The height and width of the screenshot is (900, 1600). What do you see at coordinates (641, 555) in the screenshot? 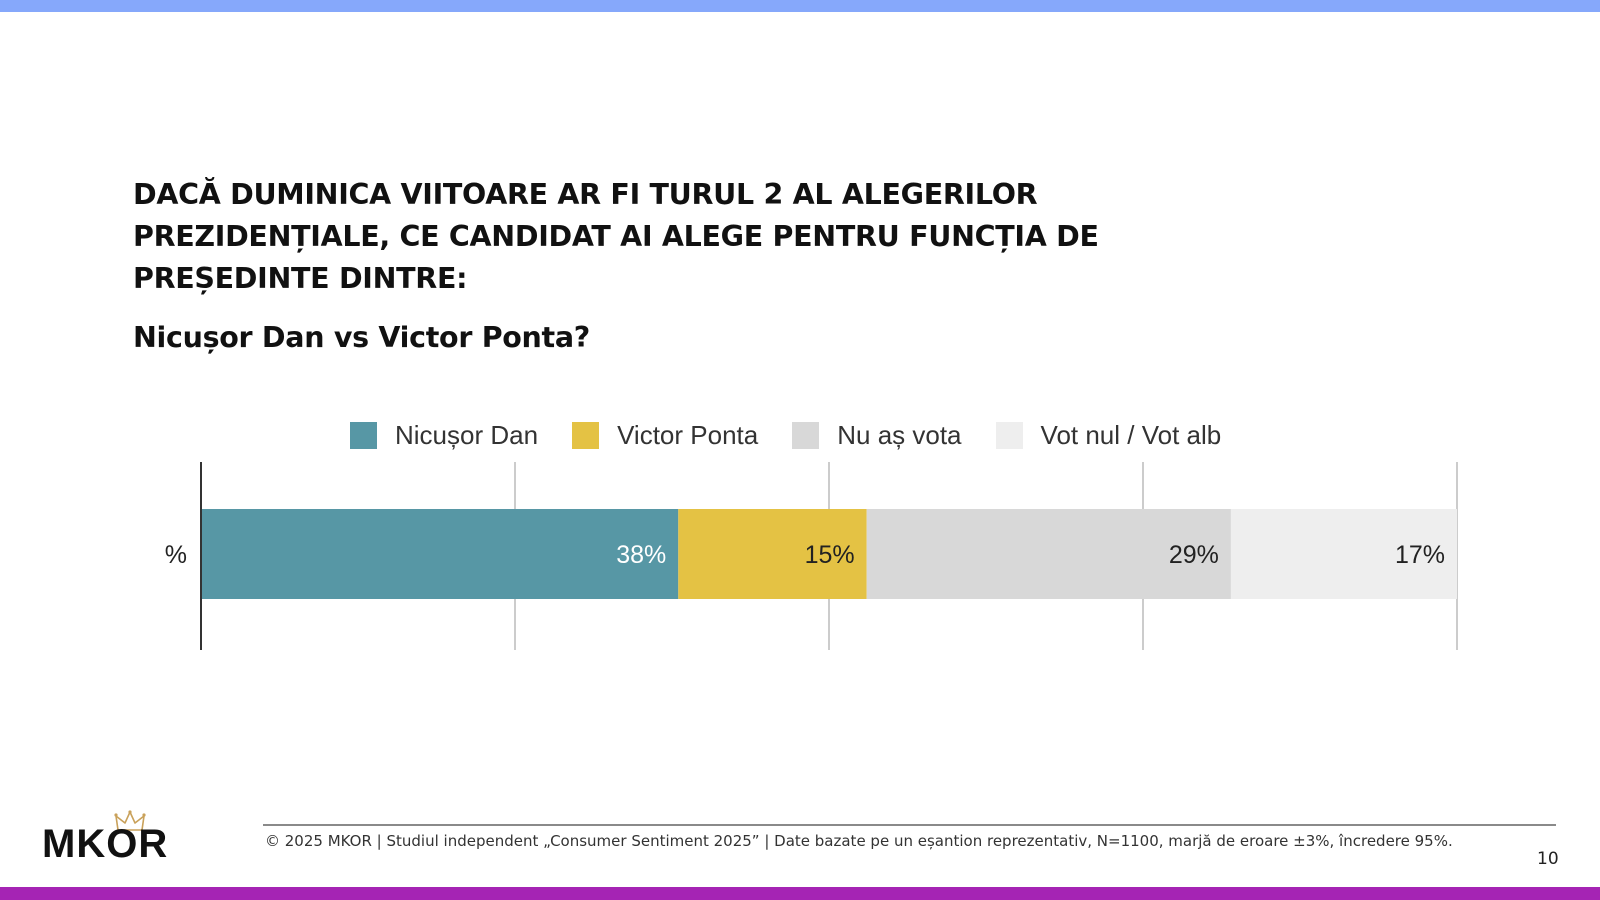
I see `data-label-1: 38%` at bounding box center [641, 555].